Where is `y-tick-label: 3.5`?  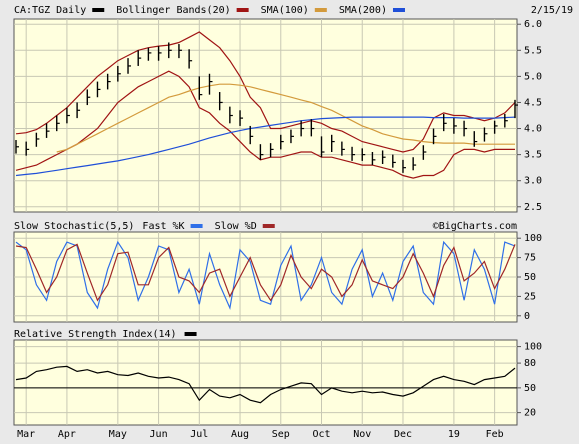
y-tick-label: 3.5 is located at coordinates (533, 155).